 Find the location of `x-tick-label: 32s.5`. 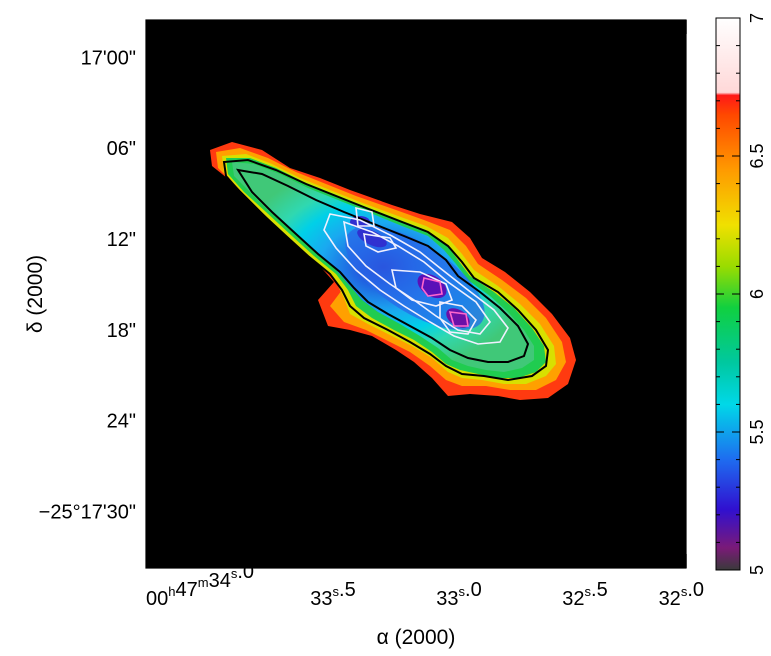

x-tick-label: 32s.5 is located at coordinates (584, 594).